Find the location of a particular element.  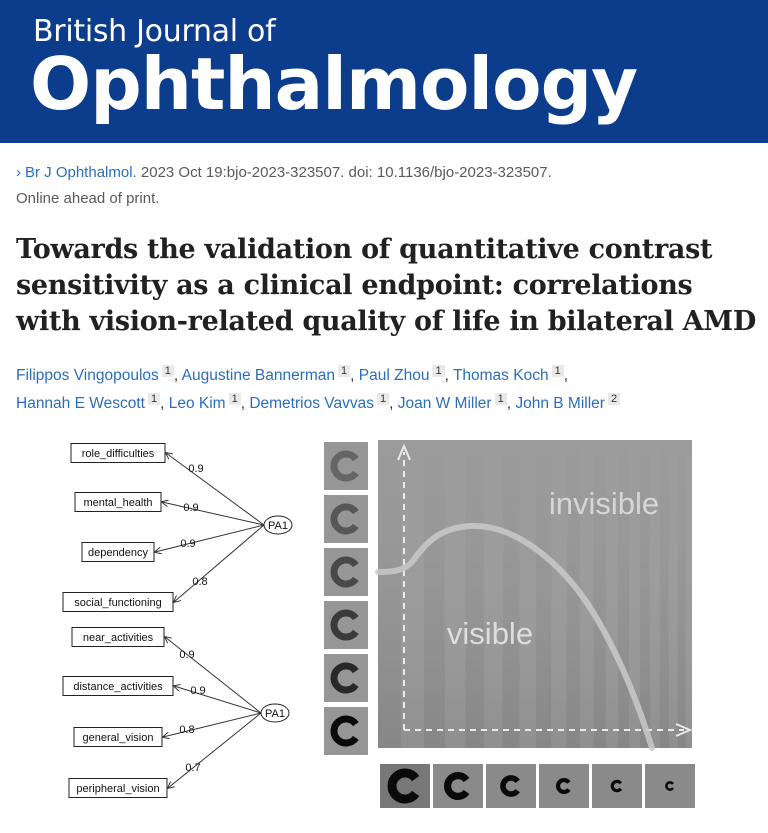

author-name: John B Miller is located at coordinates (560, 403).